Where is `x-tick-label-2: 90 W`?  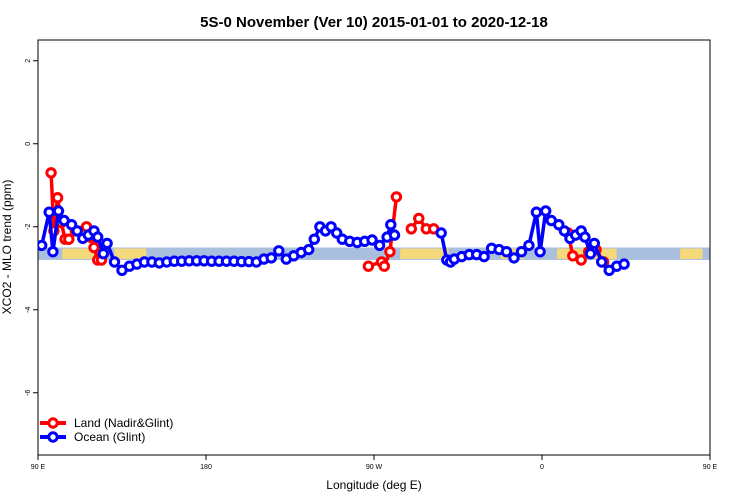 x-tick-label-2: 90 W is located at coordinates (374, 467).